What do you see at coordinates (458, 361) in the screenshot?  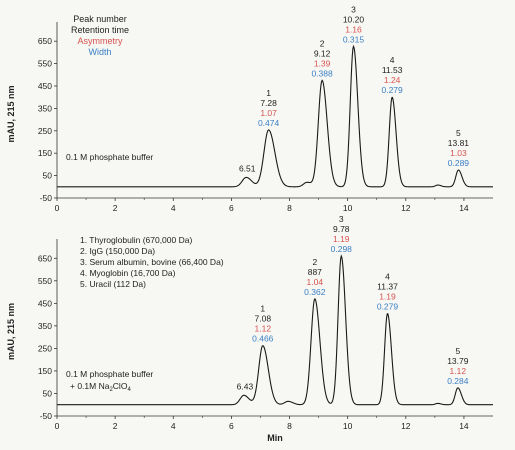 I see `peak-retention-label: 13.79` at bounding box center [458, 361].